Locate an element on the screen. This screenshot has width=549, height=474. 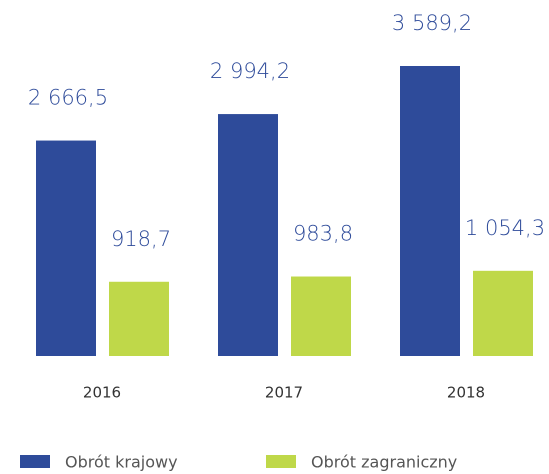
x-tick-label: 2017 is located at coordinates (284, 393).